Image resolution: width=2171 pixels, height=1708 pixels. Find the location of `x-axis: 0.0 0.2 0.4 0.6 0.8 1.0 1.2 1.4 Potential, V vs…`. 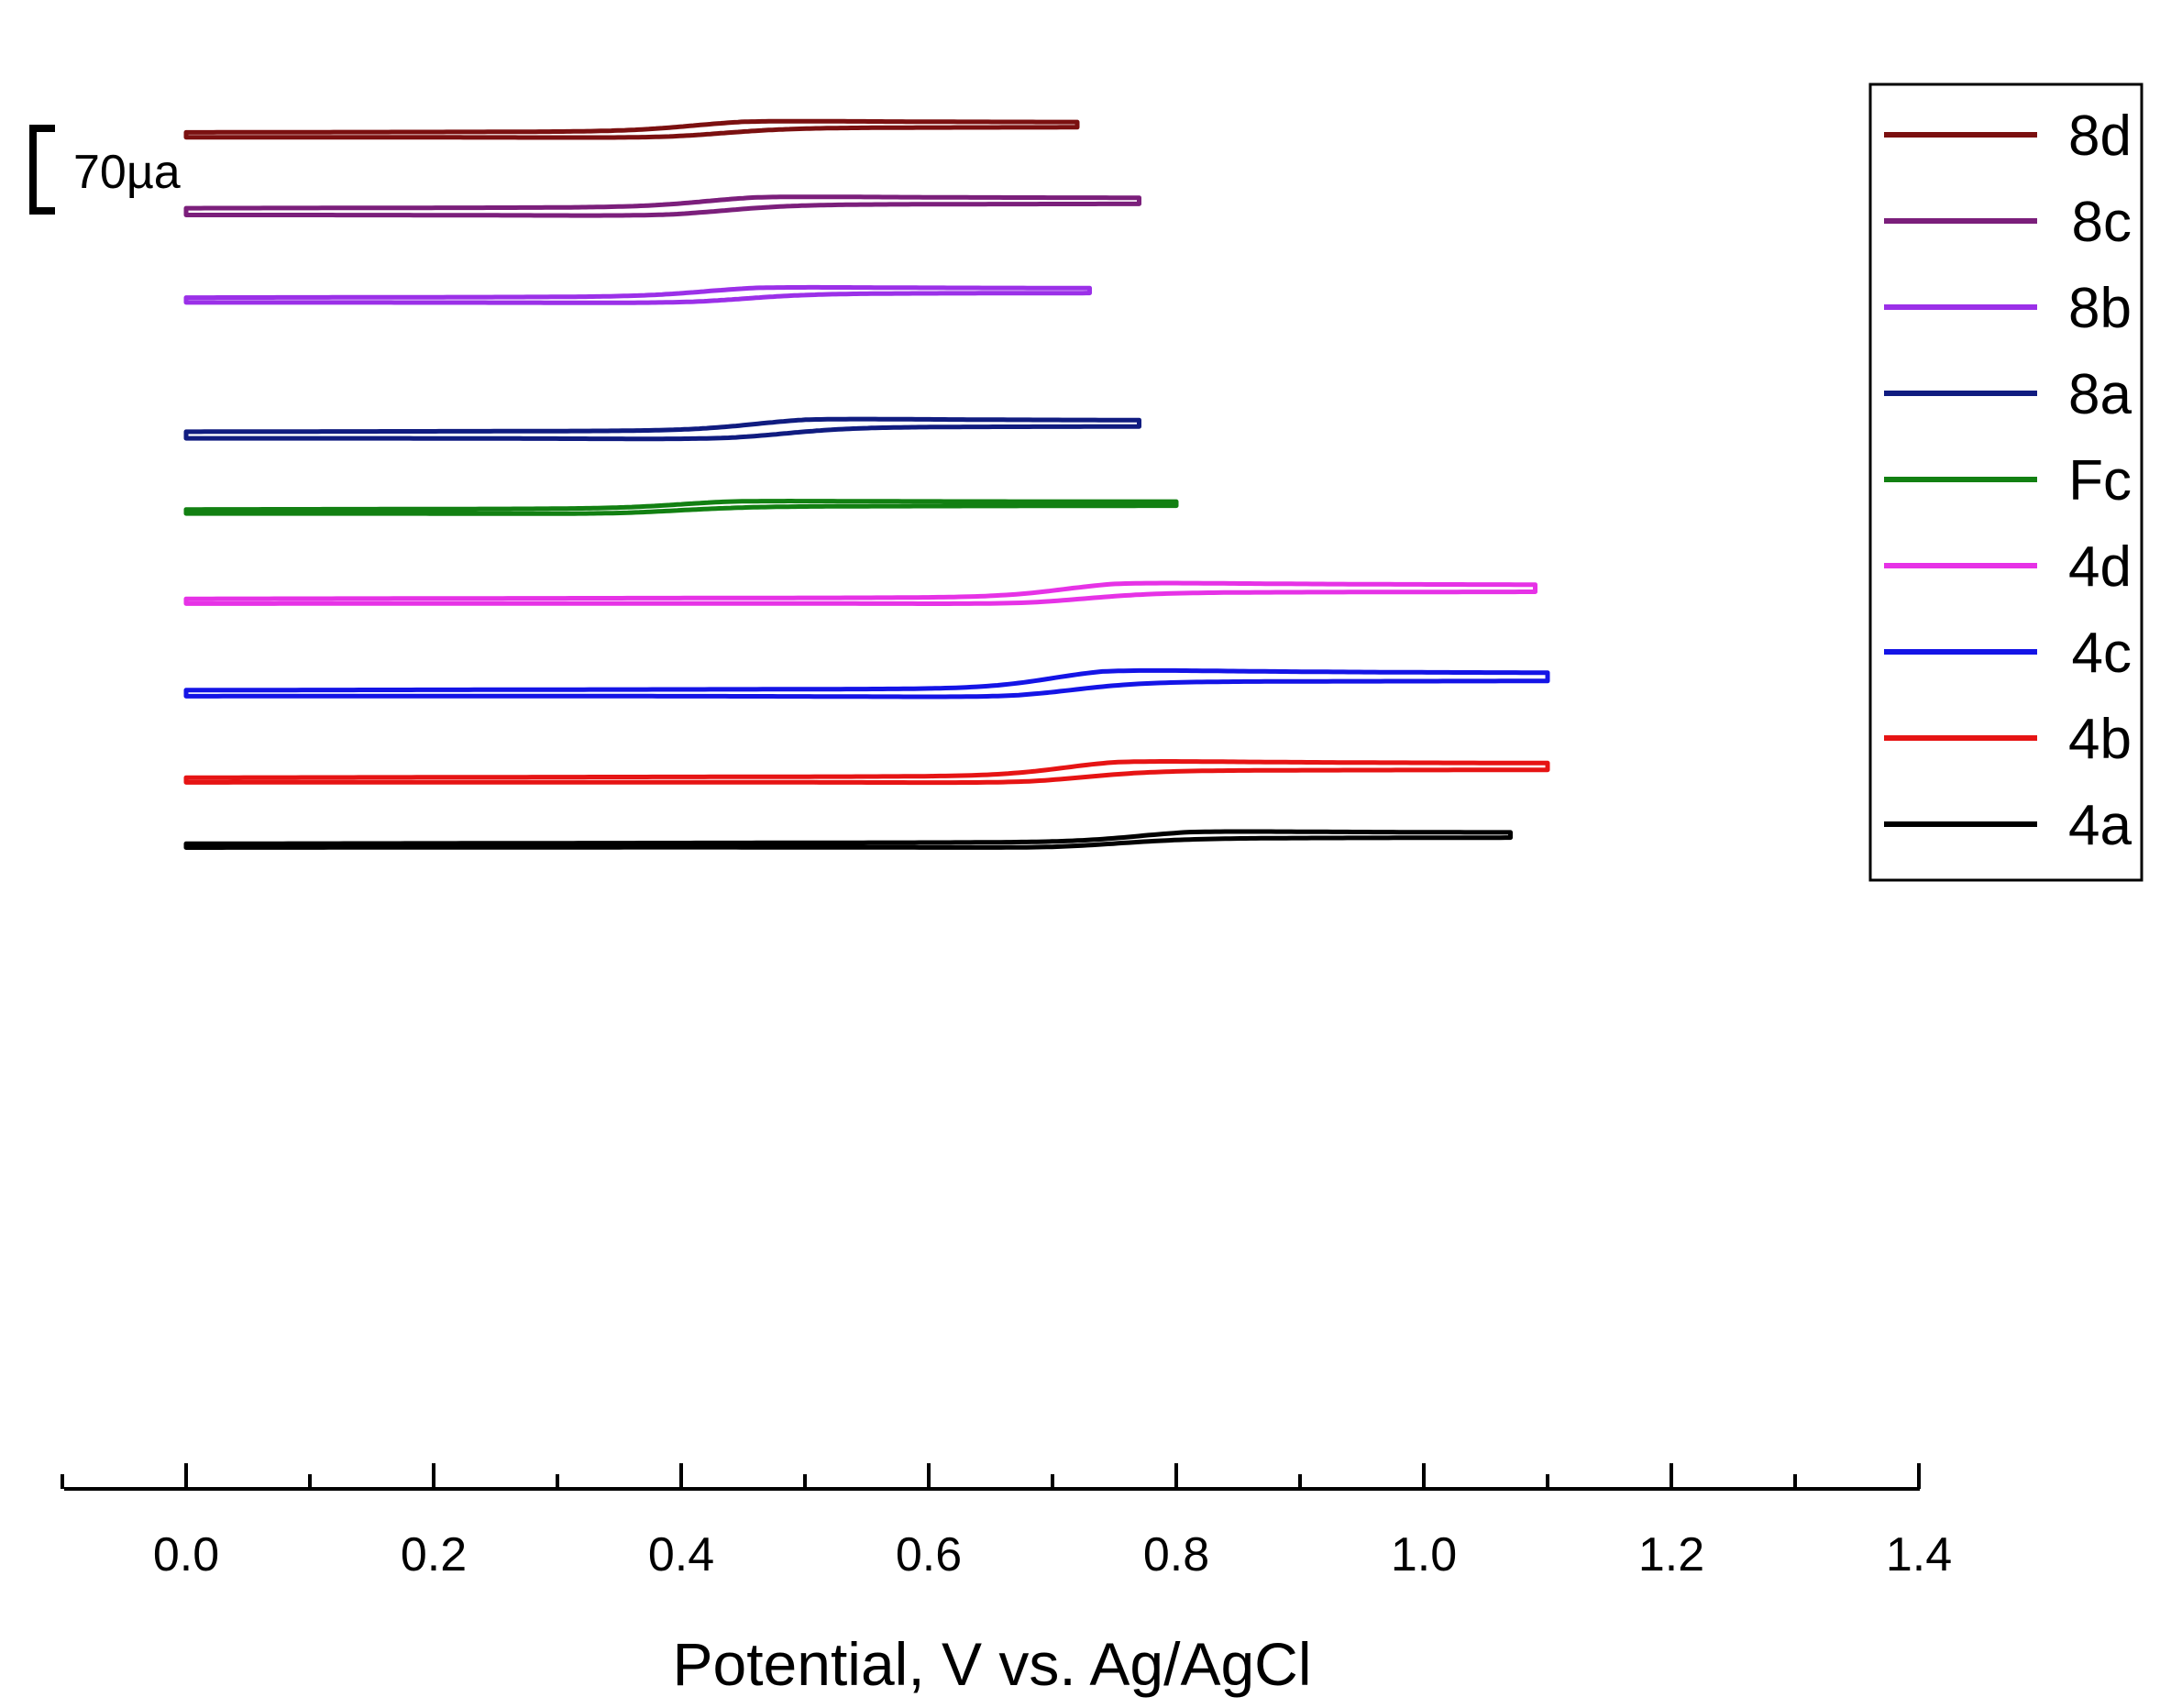

x-axis: 0.0 0.2 0.4 0.6 0.8 1.0 1.2 1.4 Potential, V vs… is located at coordinates (1006, 1580).